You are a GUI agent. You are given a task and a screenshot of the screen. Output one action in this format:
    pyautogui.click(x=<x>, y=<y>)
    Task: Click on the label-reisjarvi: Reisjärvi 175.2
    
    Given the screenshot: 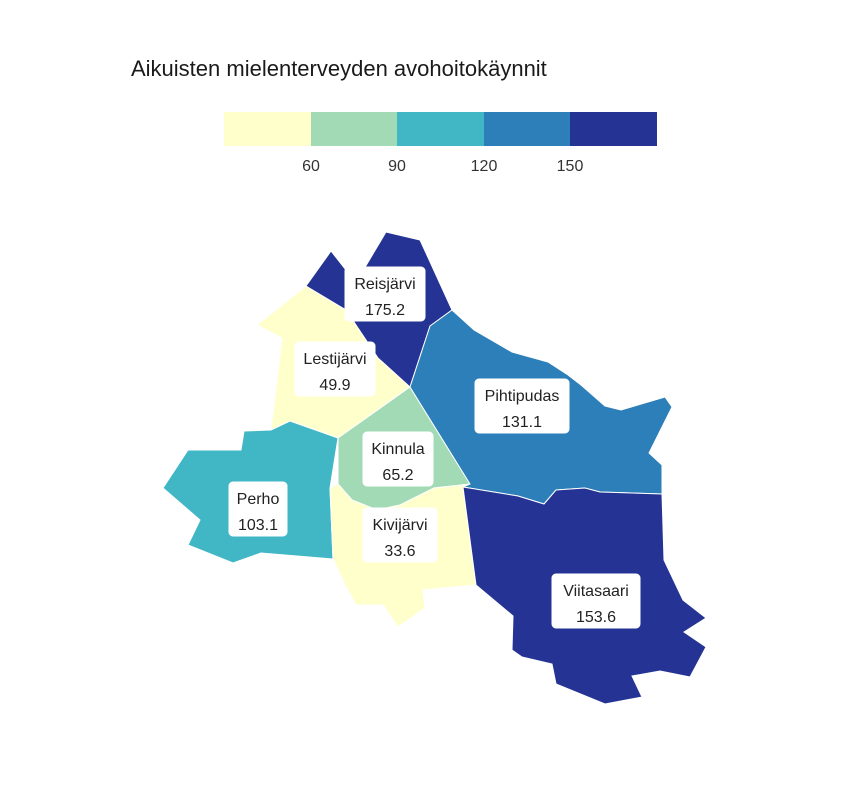 What is the action you would take?
    pyautogui.click(x=385, y=294)
    